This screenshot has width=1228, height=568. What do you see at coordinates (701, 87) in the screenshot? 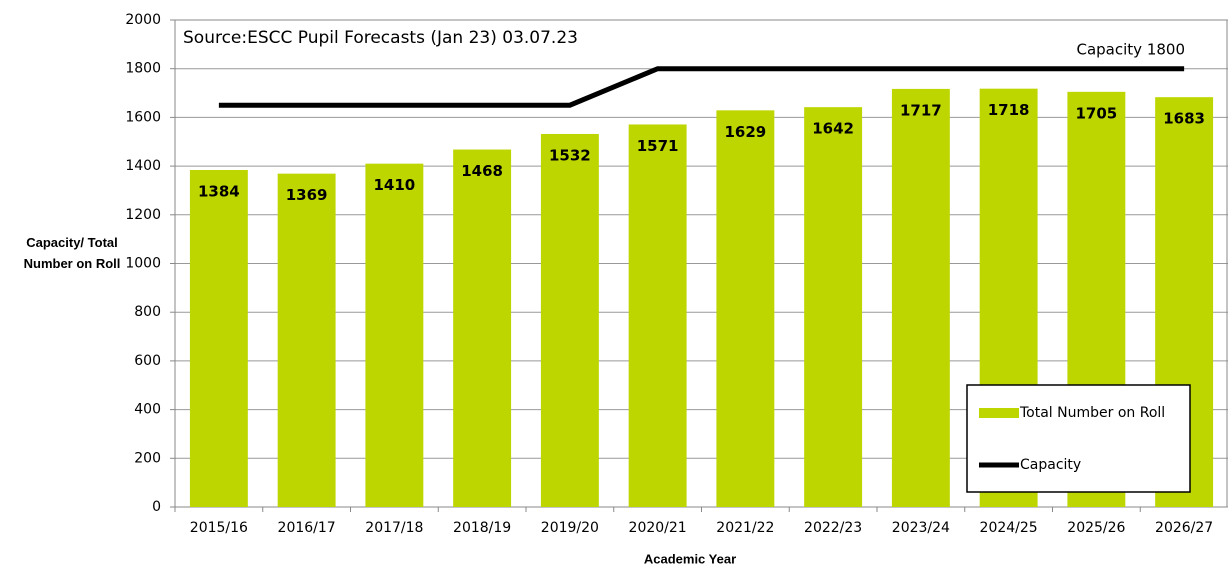
I see `capacity-line` at bounding box center [701, 87].